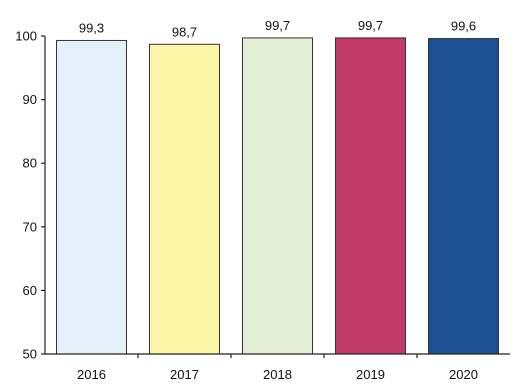 The width and height of the screenshot is (513, 386). Describe the element at coordinates (277, 25) in the screenshot. I see `data-label-2018: 99,7` at that location.